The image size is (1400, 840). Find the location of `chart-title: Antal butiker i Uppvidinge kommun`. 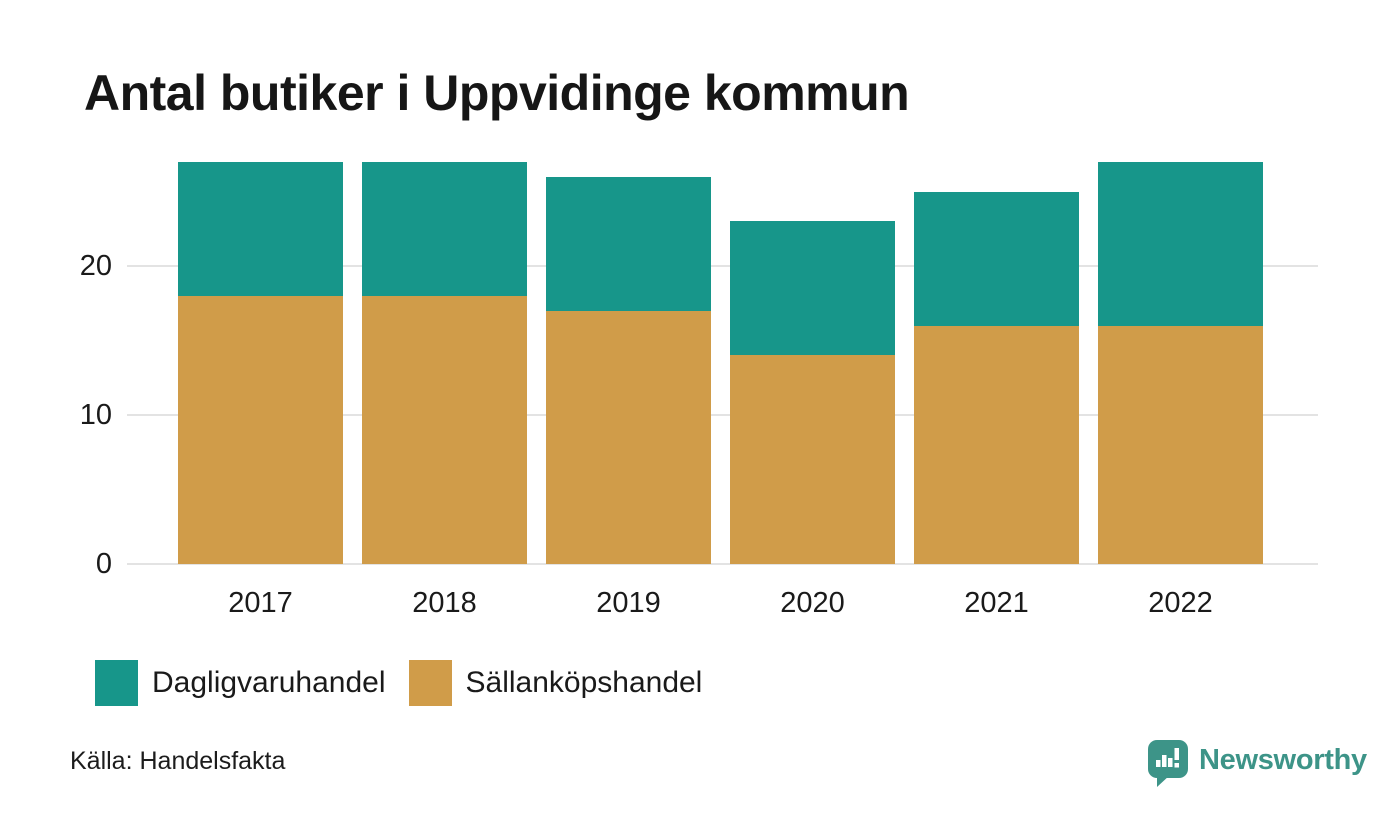

chart-title: Antal butiker i Uppvidinge kommun is located at coordinates (497, 93).